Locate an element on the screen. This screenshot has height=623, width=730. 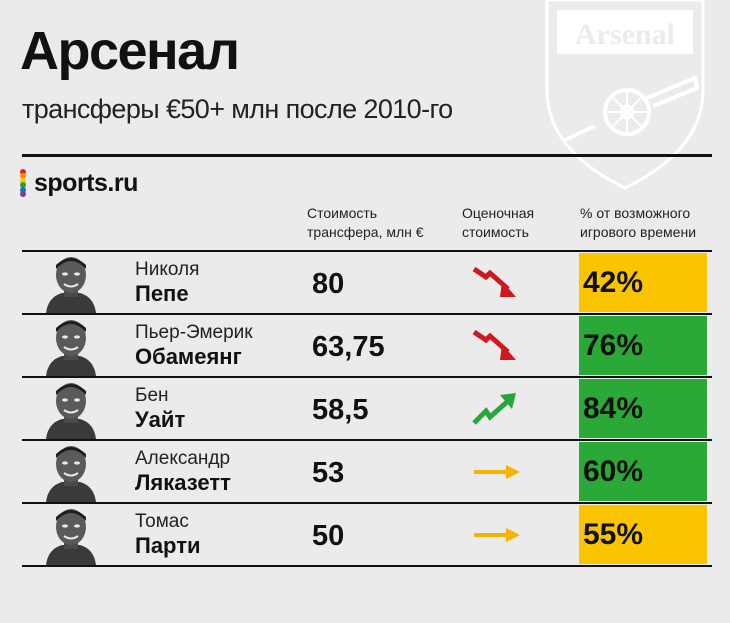
column-header-pct-line2: игрового времени is located at coordinates (638, 232).